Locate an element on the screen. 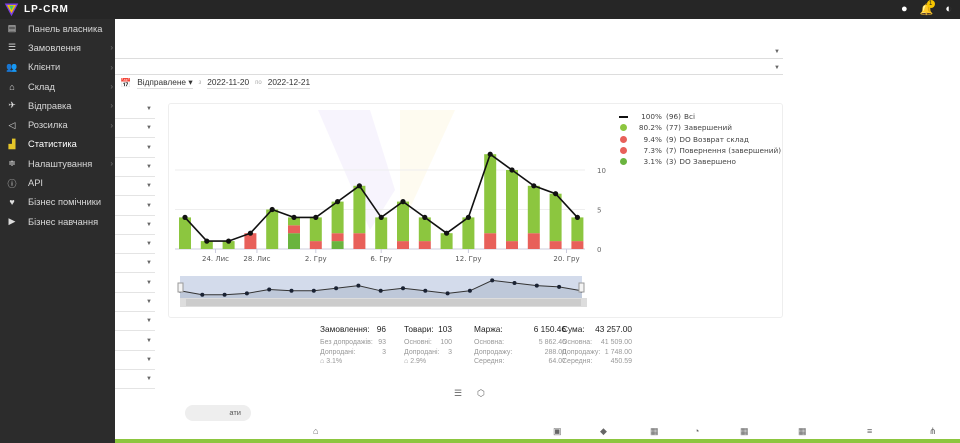 The height and width of the screenshot is (443, 960). stat-percent: 2.9% is located at coordinates (418, 362).